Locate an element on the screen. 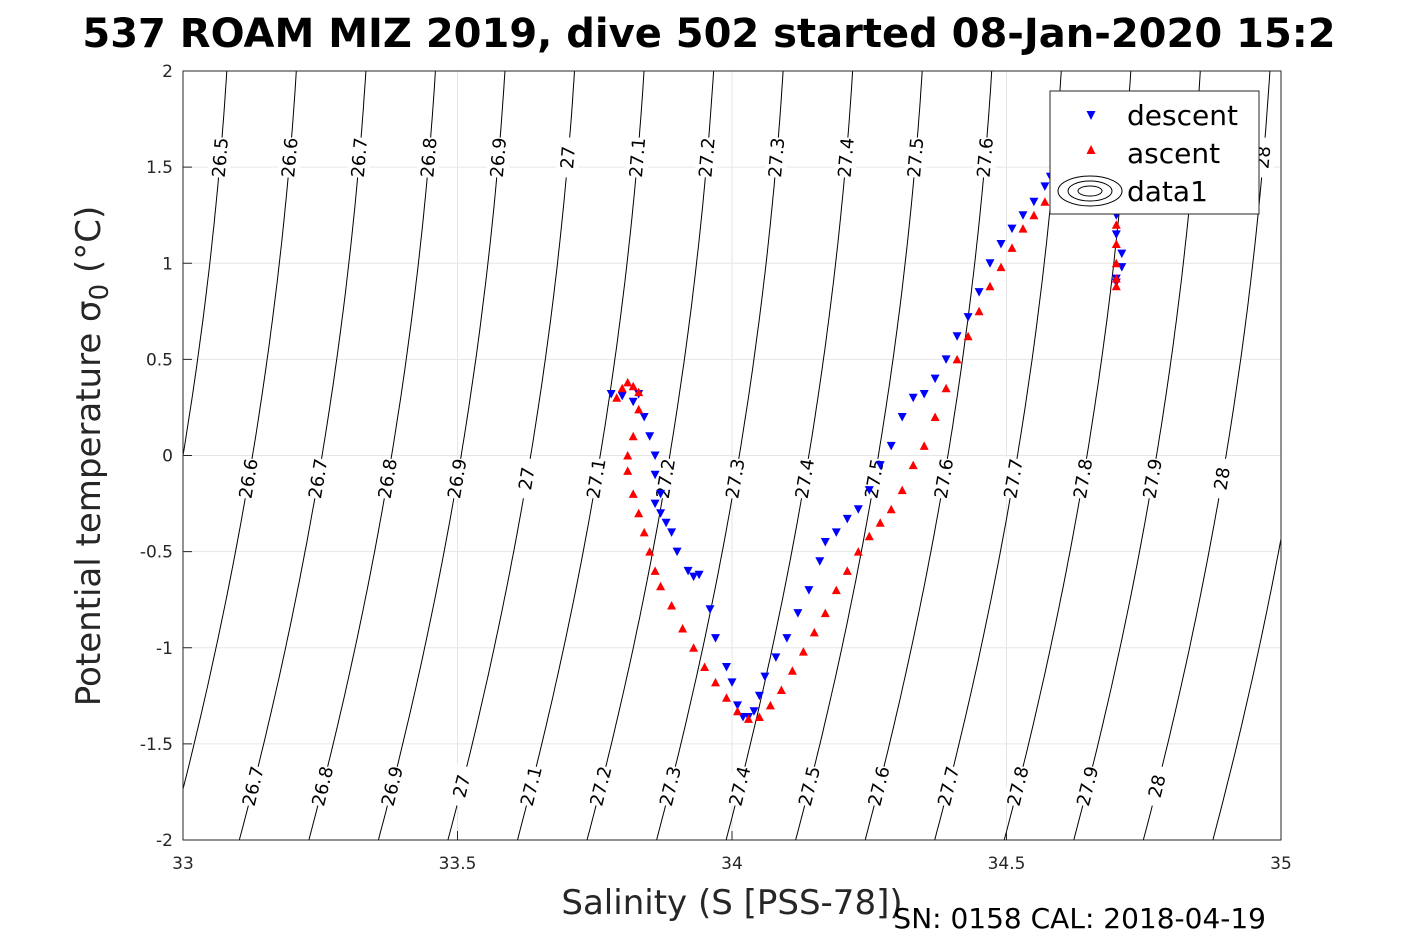 The image size is (1417, 945). density-contour-label: 26.5 is located at coordinates (221, 158).